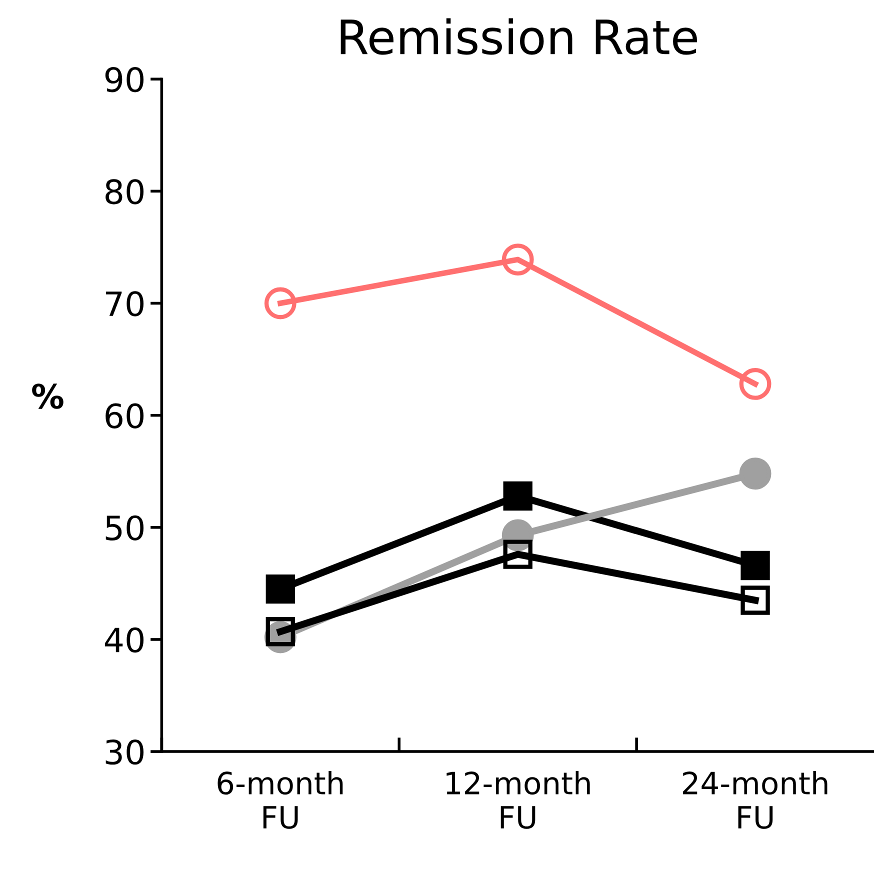 This screenshot has height=879, width=874. Describe the element at coordinates (125, 528) in the screenshot. I see `y-tick-label: 50` at that location.